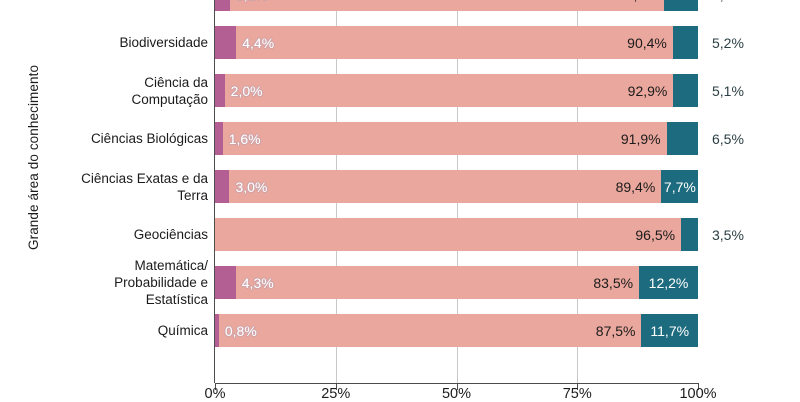 The height and width of the screenshot is (402, 800). What do you see at coordinates (449, 90) in the screenshot?
I see `bar-segment-b: 2,0% 92,9%` at bounding box center [449, 90].